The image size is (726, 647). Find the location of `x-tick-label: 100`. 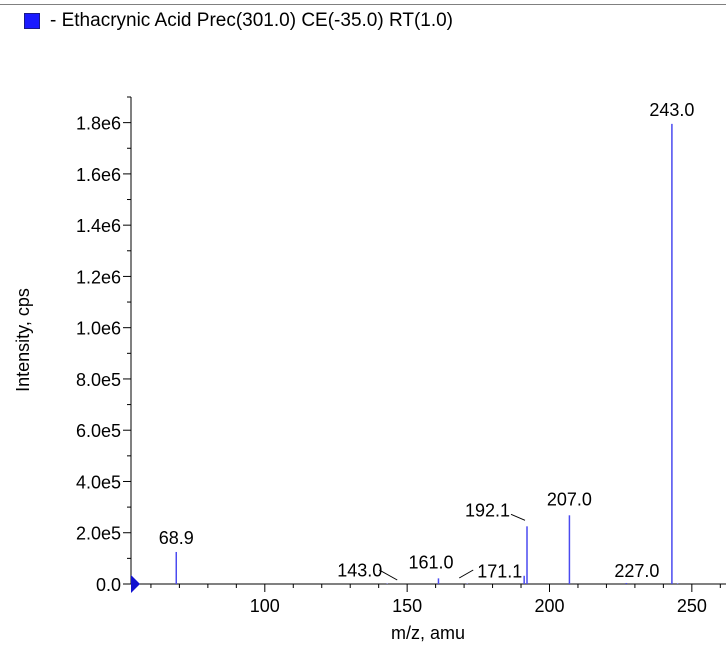

x-tick-label: 100 is located at coordinates (265, 606).